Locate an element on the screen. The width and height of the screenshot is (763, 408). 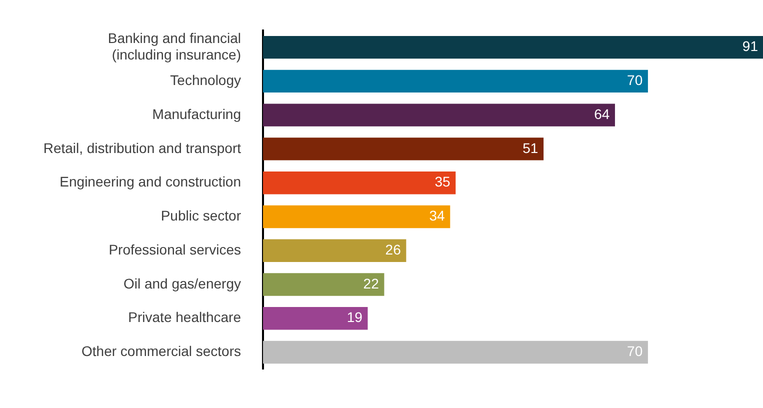
data-label: 34 is located at coordinates (437, 216).